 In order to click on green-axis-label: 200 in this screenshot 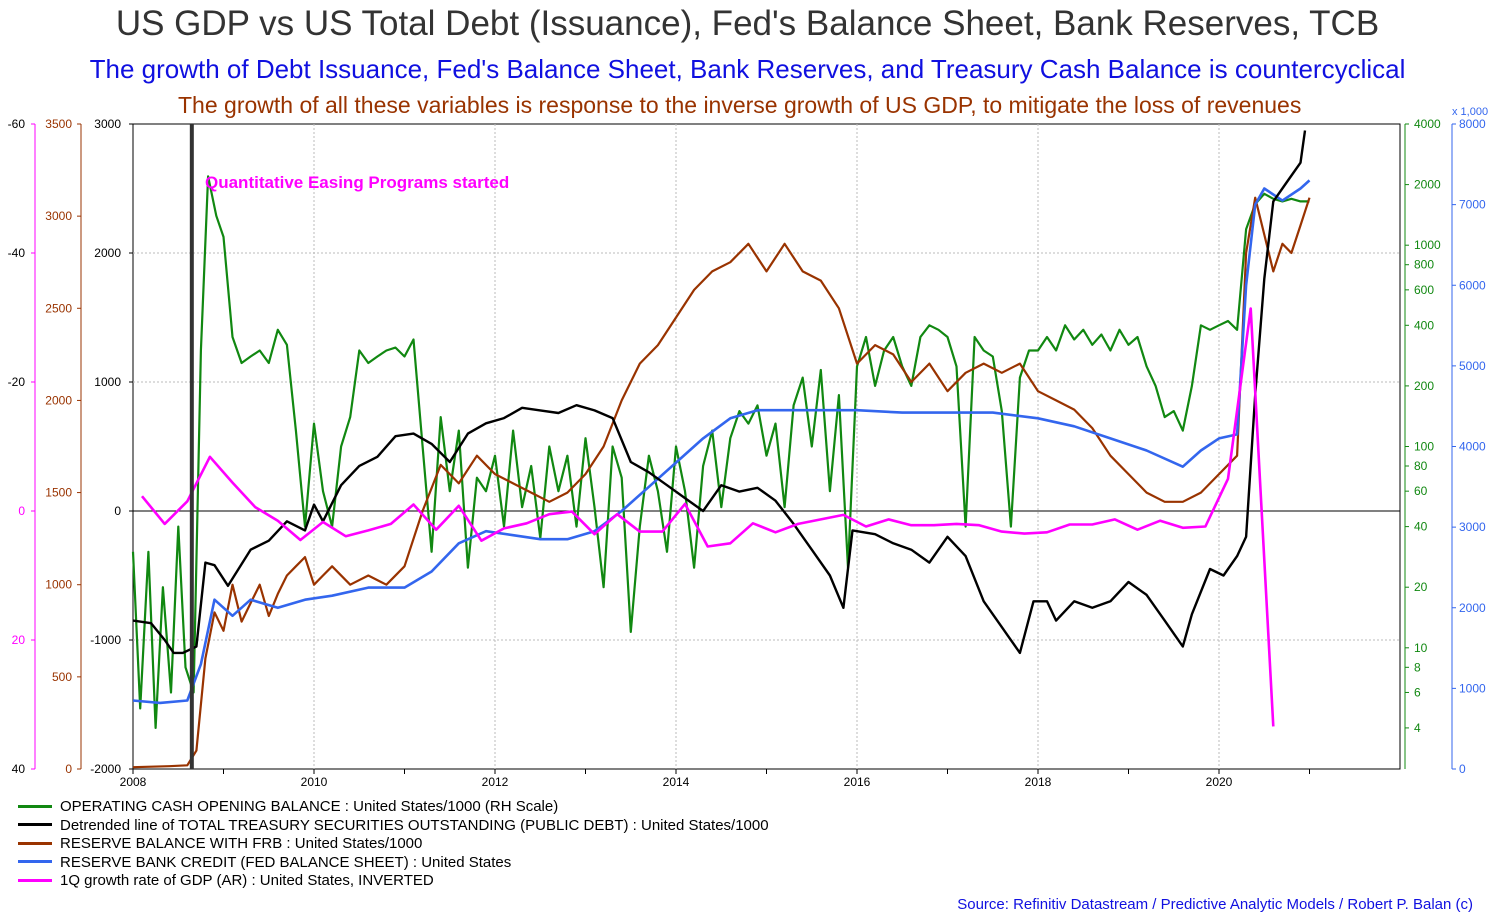, I will do `click(1424, 386)`.